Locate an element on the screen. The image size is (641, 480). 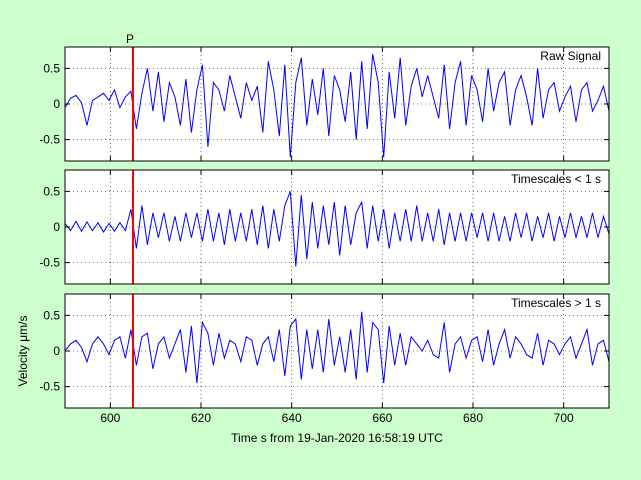
y-axis-label: Velocity μm/s is located at coordinates (23, 351).